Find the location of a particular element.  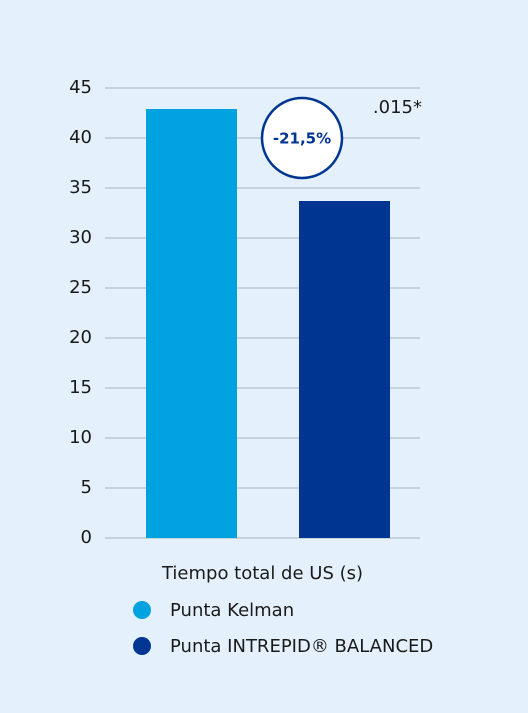

y-tick-label: 45 is located at coordinates (80, 87).